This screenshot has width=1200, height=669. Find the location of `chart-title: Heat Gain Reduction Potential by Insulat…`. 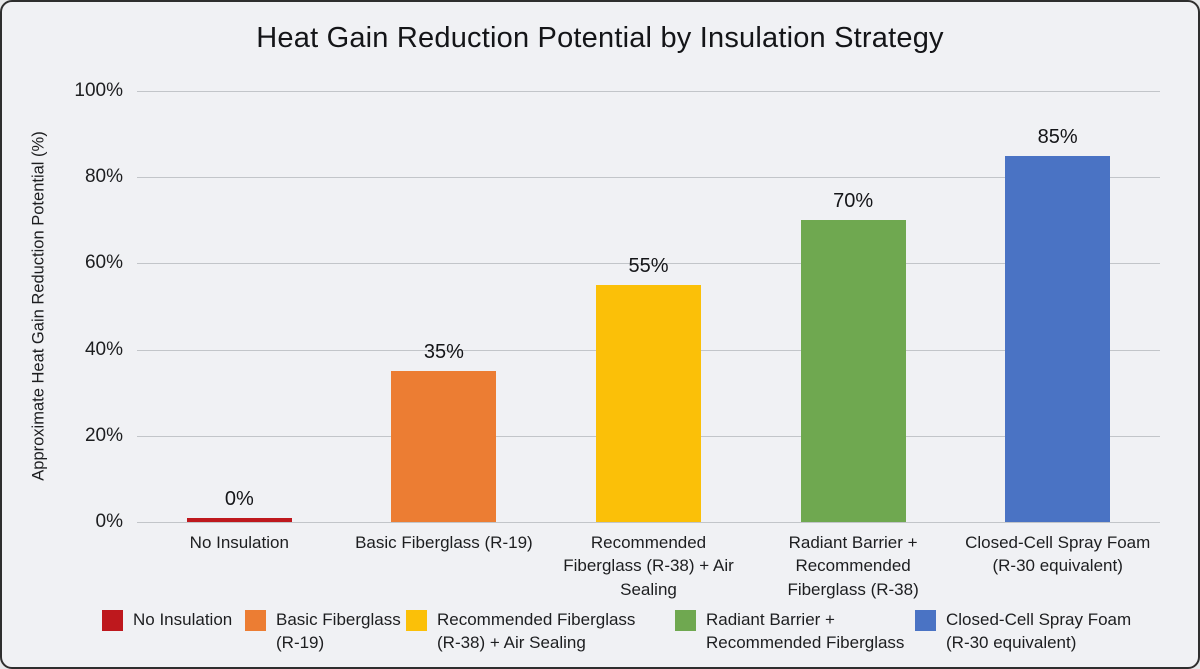

chart-title: Heat Gain Reduction Potential by Insulat… is located at coordinates (600, 38).